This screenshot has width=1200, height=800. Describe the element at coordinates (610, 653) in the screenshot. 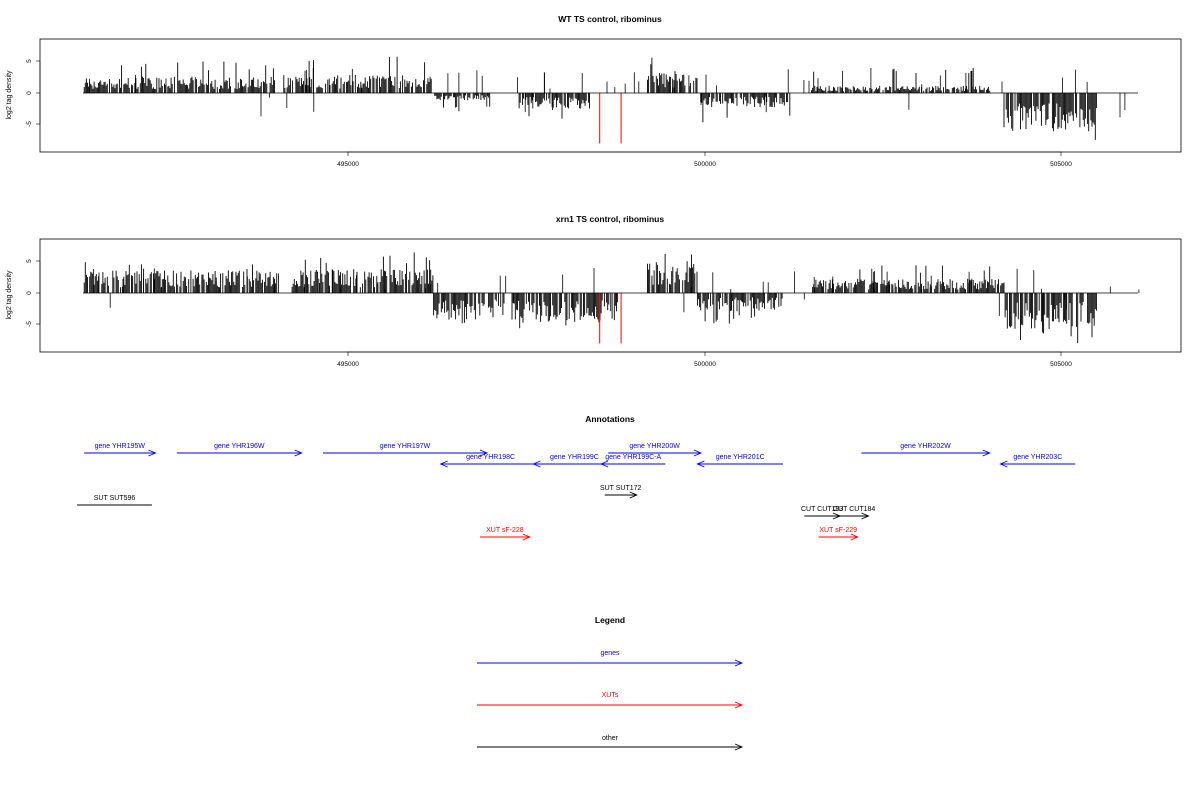

I see `legend-label: genes` at that location.